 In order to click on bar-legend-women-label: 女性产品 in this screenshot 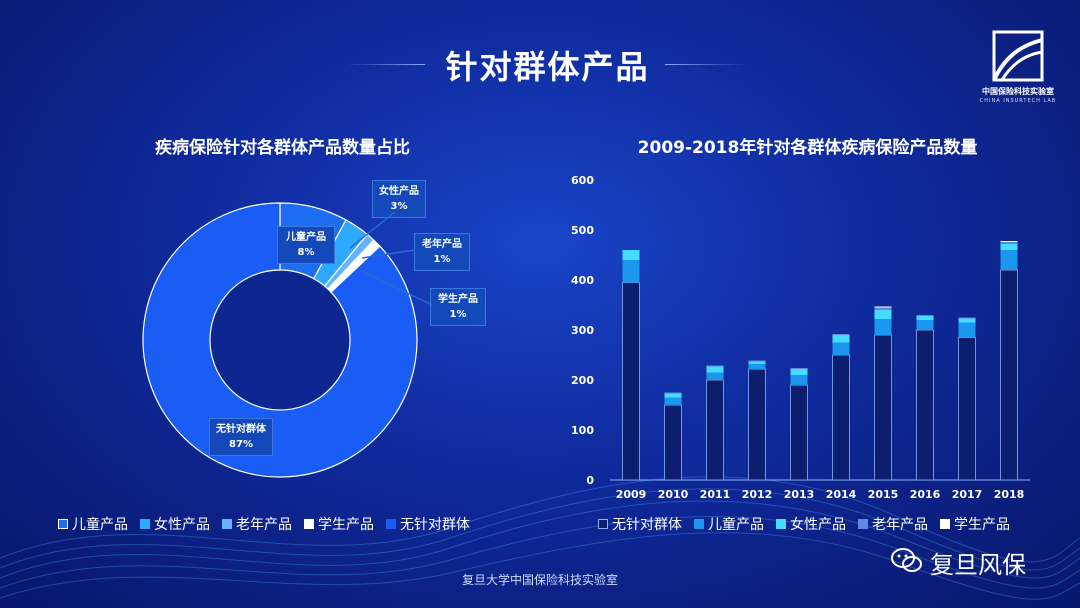, I will do `click(818, 525)`.